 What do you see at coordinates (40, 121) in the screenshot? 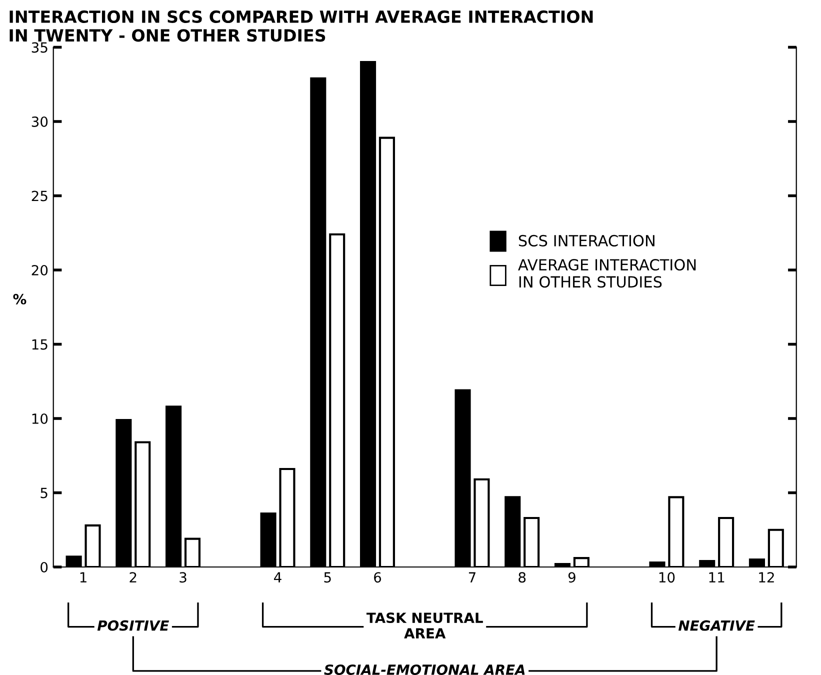
I see `y-tick-label: 30` at bounding box center [40, 121].